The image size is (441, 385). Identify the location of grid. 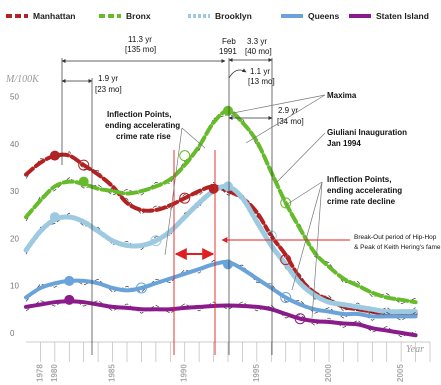
(228, 351).